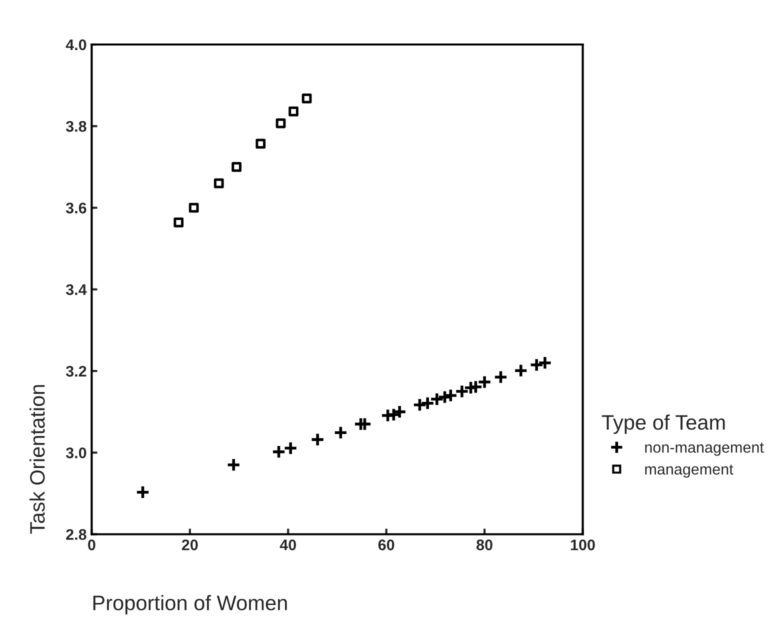 The height and width of the screenshot is (636, 777). I want to click on y-tick-label: 3.8, so click(76, 126).